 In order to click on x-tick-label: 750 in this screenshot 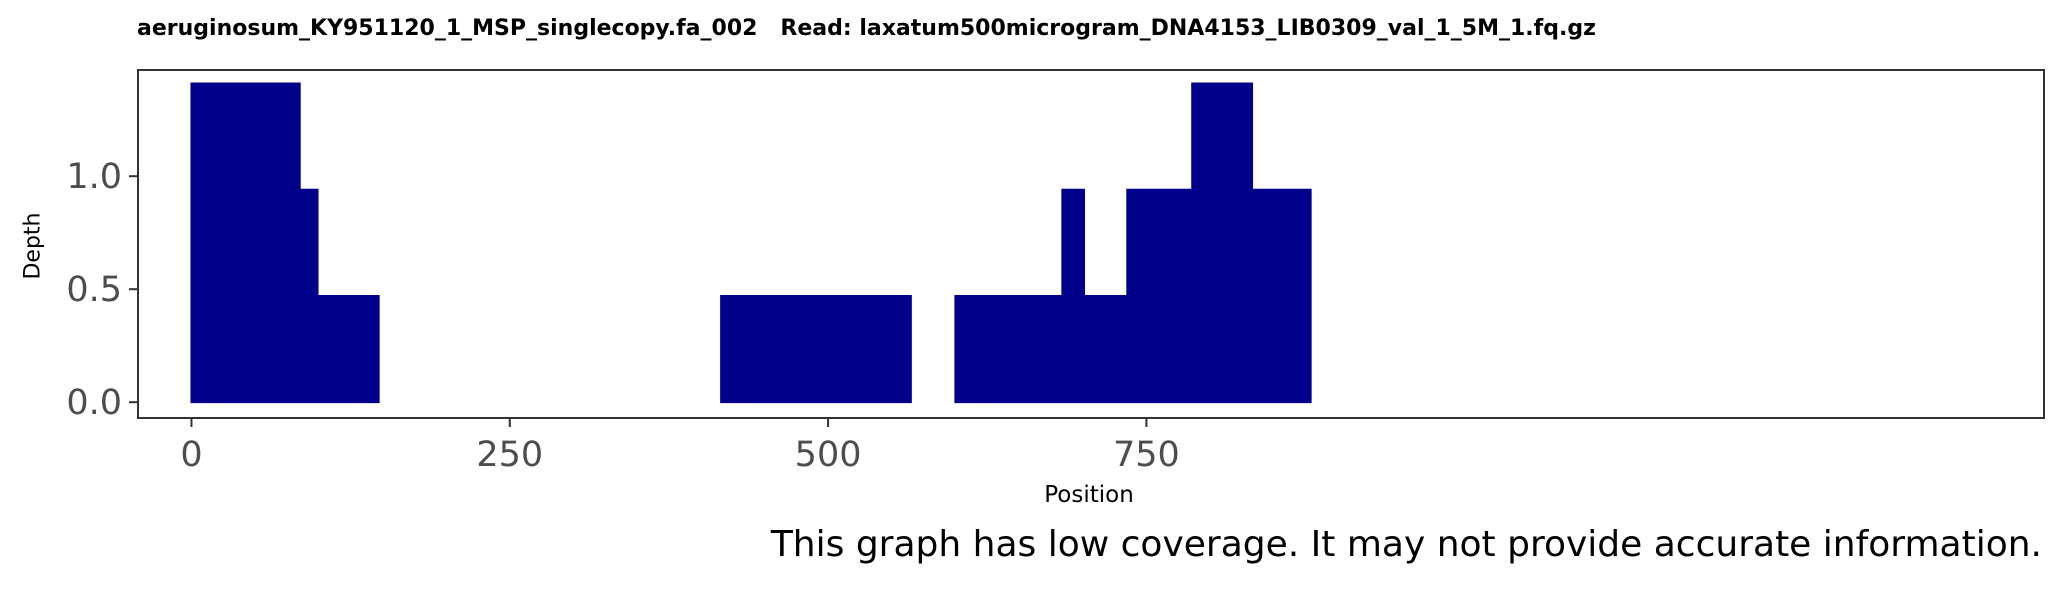, I will do `click(1146, 455)`.